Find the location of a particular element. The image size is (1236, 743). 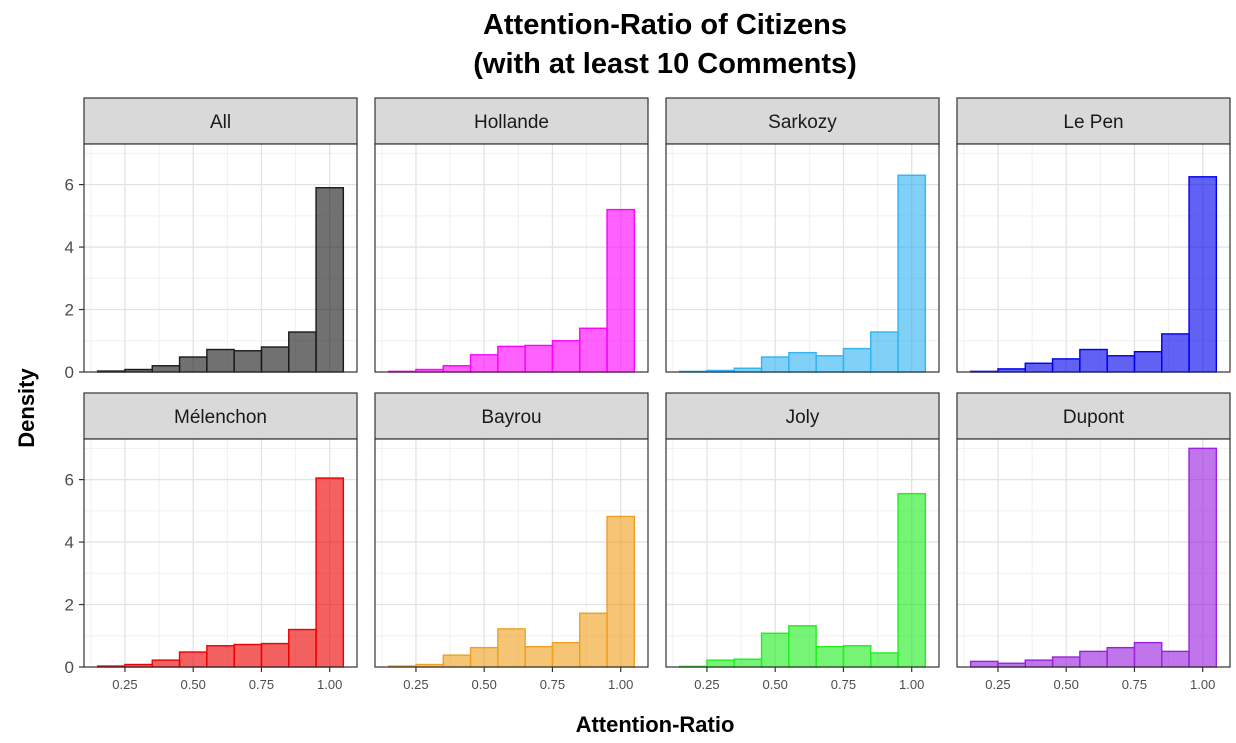

facet-strip-label: Le Pen is located at coordinates (1093, 122).